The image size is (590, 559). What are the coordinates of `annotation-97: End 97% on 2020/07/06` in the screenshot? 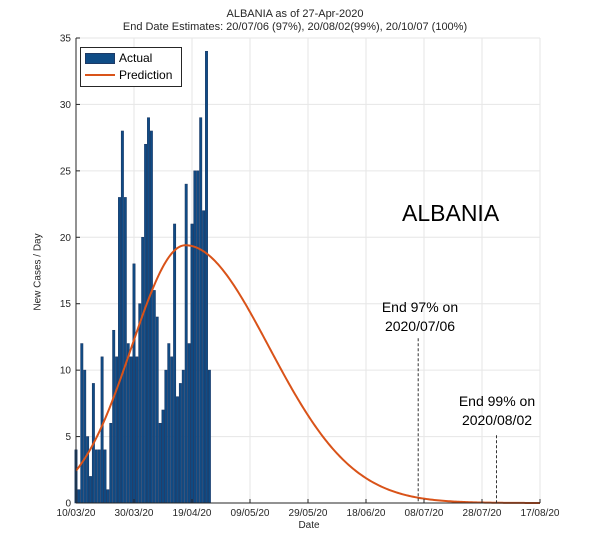 It's located at (420, 317).